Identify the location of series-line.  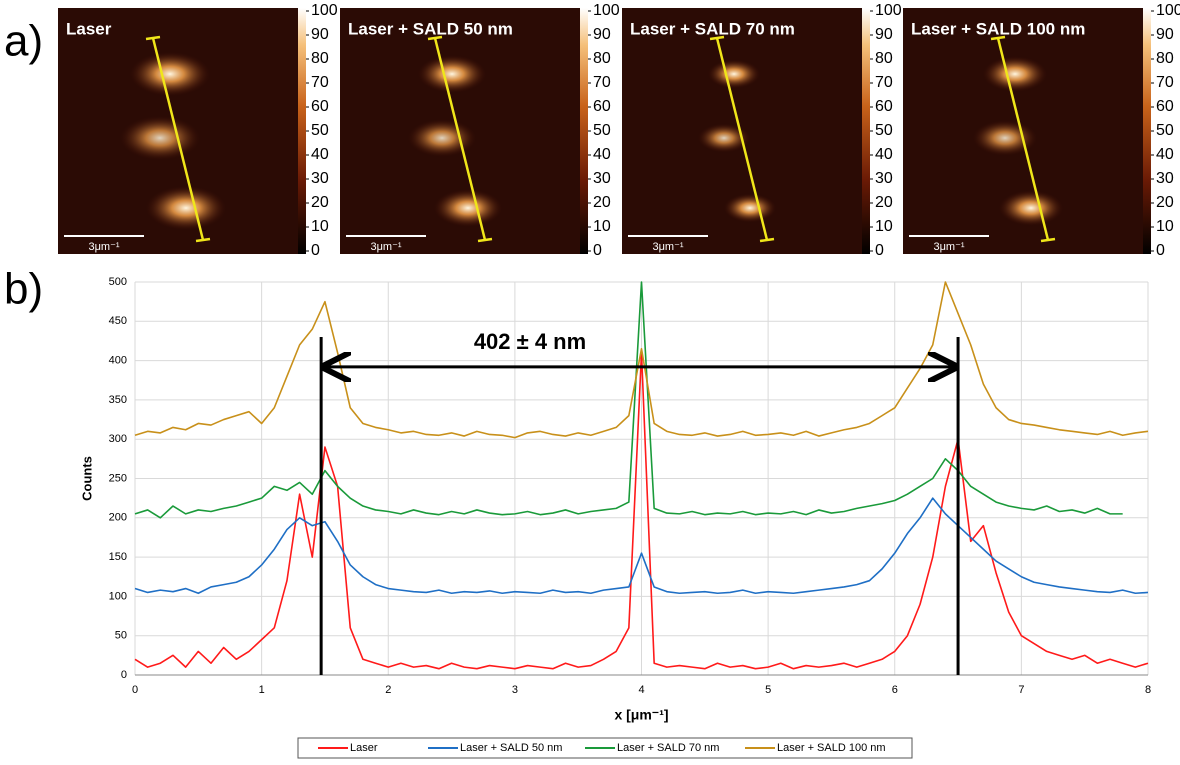
(641, 546).